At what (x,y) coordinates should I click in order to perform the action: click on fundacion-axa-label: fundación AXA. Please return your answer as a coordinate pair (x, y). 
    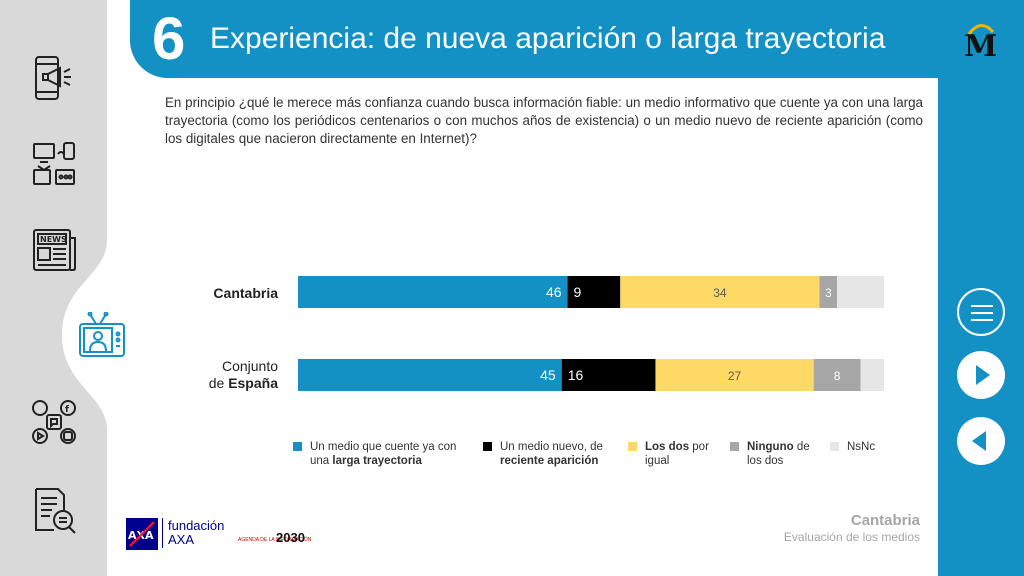
    Looking at the image, I should click on (196, 532).